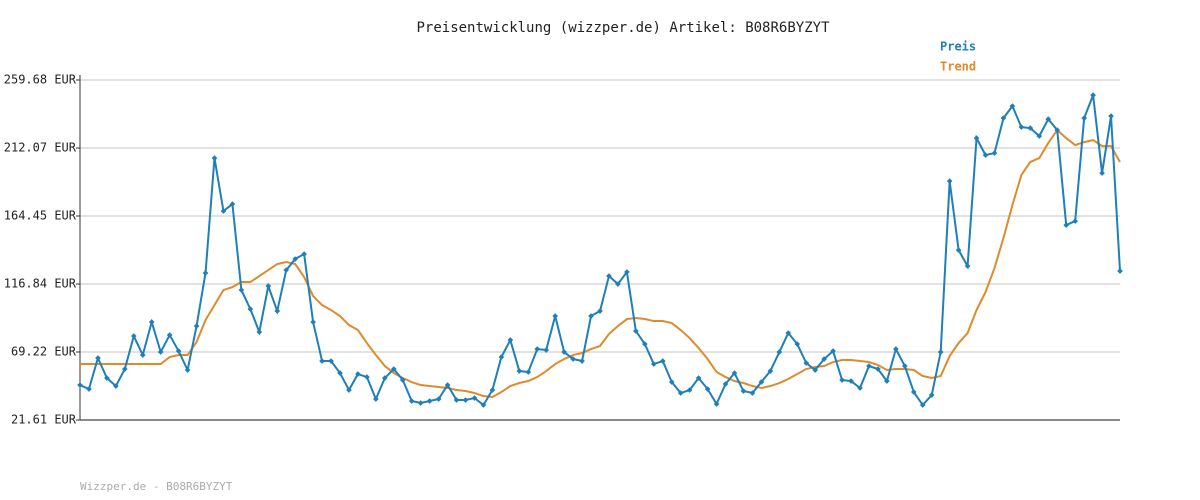 The width and height of the screenshot is (1200, 500). I want to click on legend-label: Trend, so click(958, 67).